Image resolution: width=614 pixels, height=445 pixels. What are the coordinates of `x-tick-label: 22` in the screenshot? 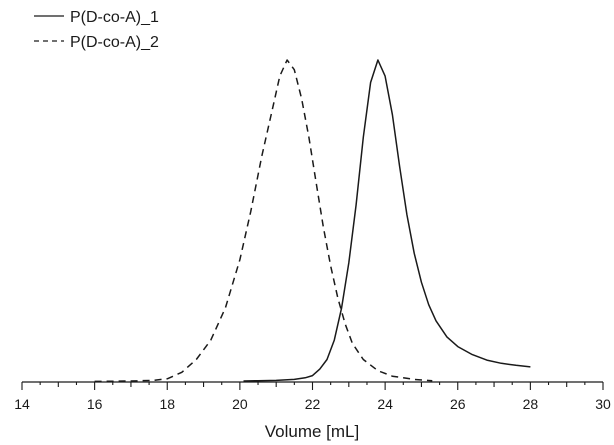 It's located at (313, 404).